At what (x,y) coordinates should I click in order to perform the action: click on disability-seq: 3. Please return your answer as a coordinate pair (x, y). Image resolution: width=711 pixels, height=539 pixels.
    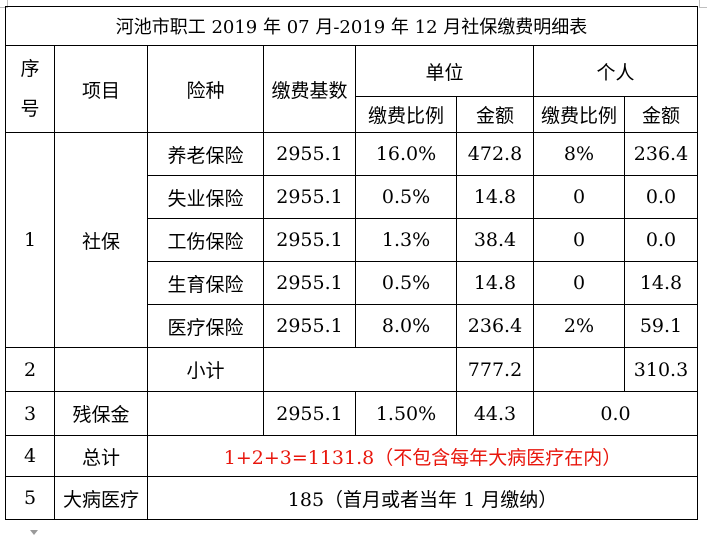
    Looking at the image, I should click on (30, 413).